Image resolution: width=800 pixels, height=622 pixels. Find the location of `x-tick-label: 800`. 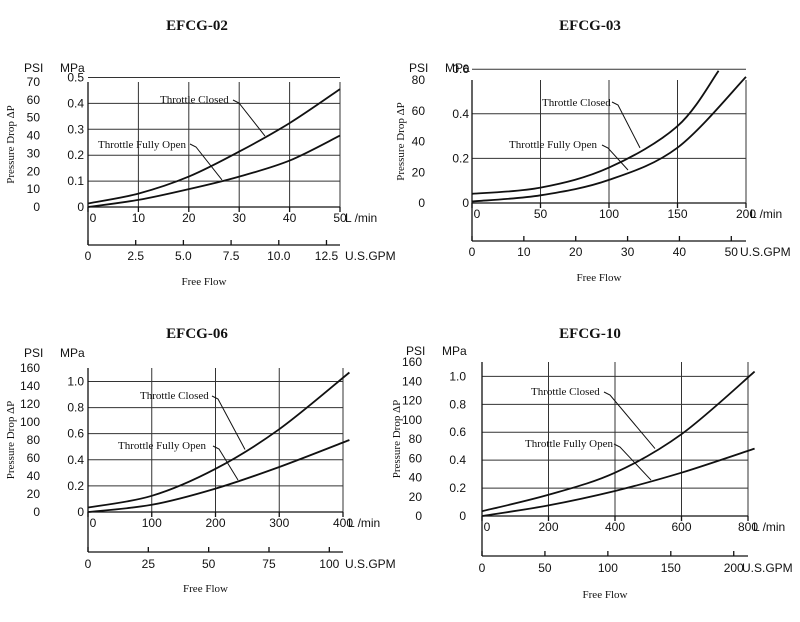

x-tick-label: 800 is located at coordinates (748, 527).